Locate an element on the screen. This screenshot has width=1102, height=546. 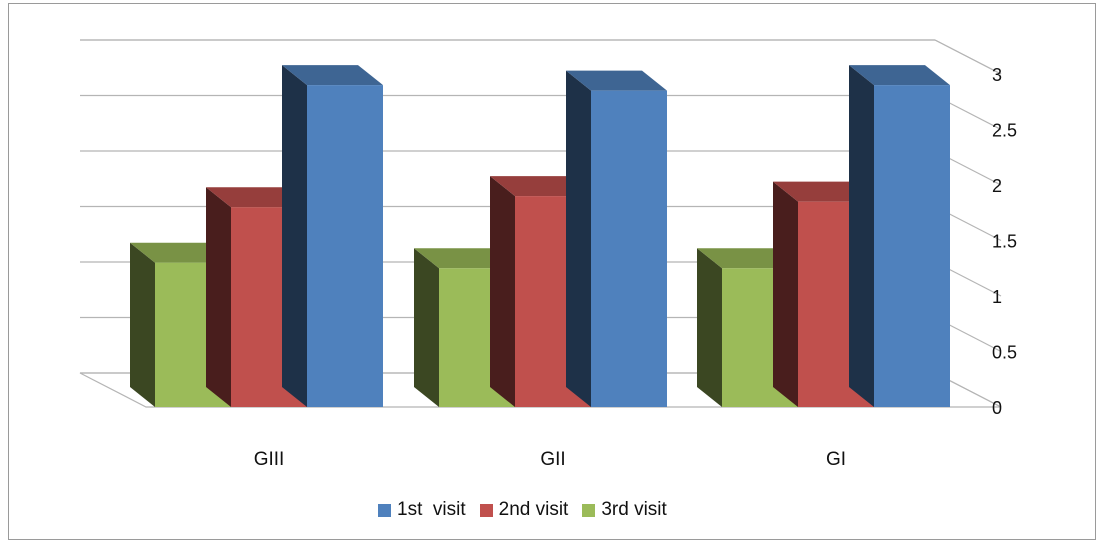
legend-item: 1st visit is located at coordinates (422, 510).